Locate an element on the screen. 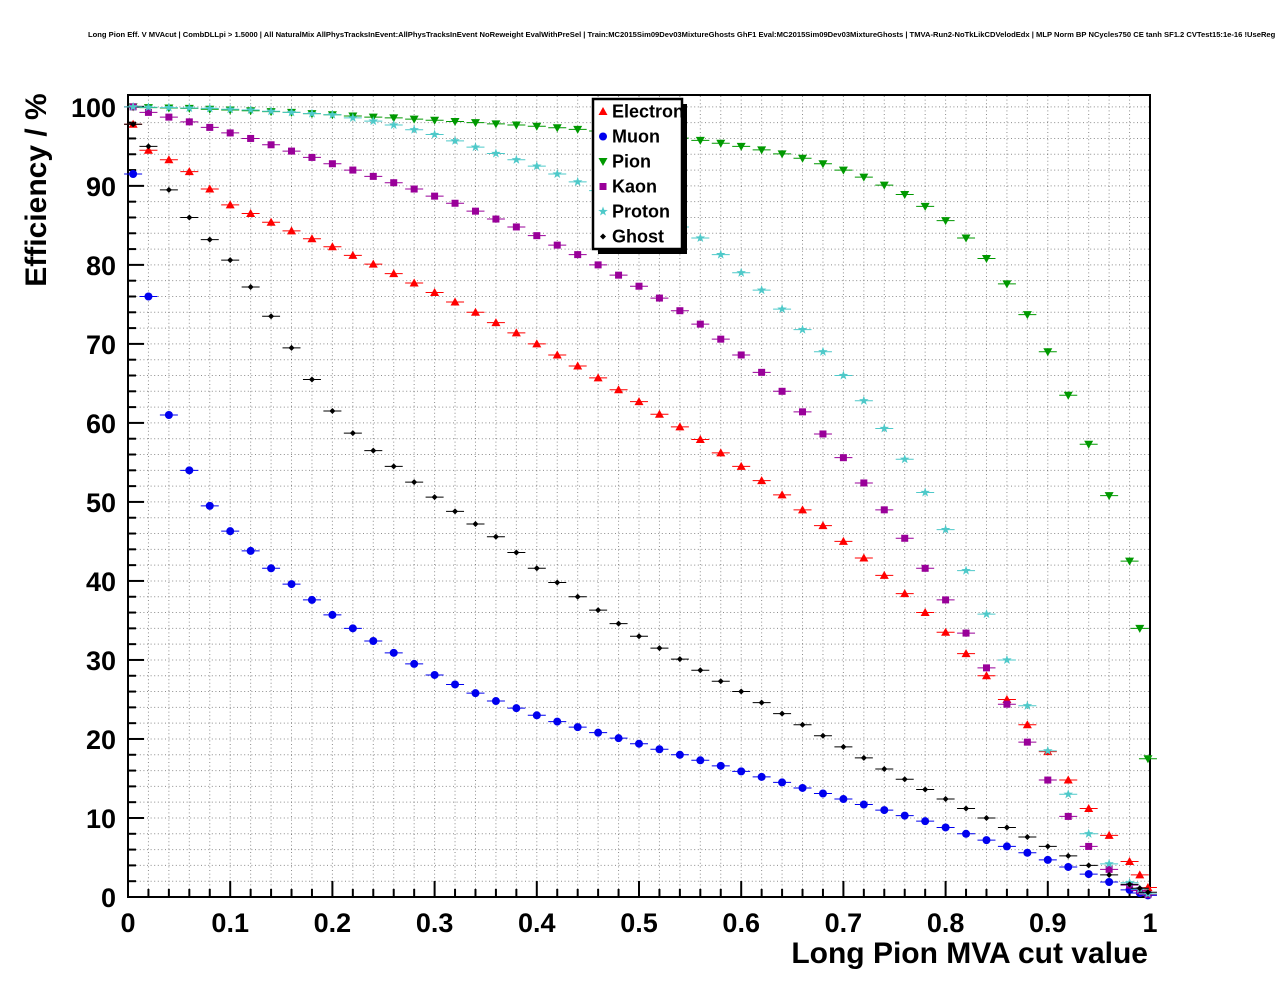 The height and width of the screenshot is (996, 1276). x-tick-label: 0.6 is located at coordinates (741, 923).